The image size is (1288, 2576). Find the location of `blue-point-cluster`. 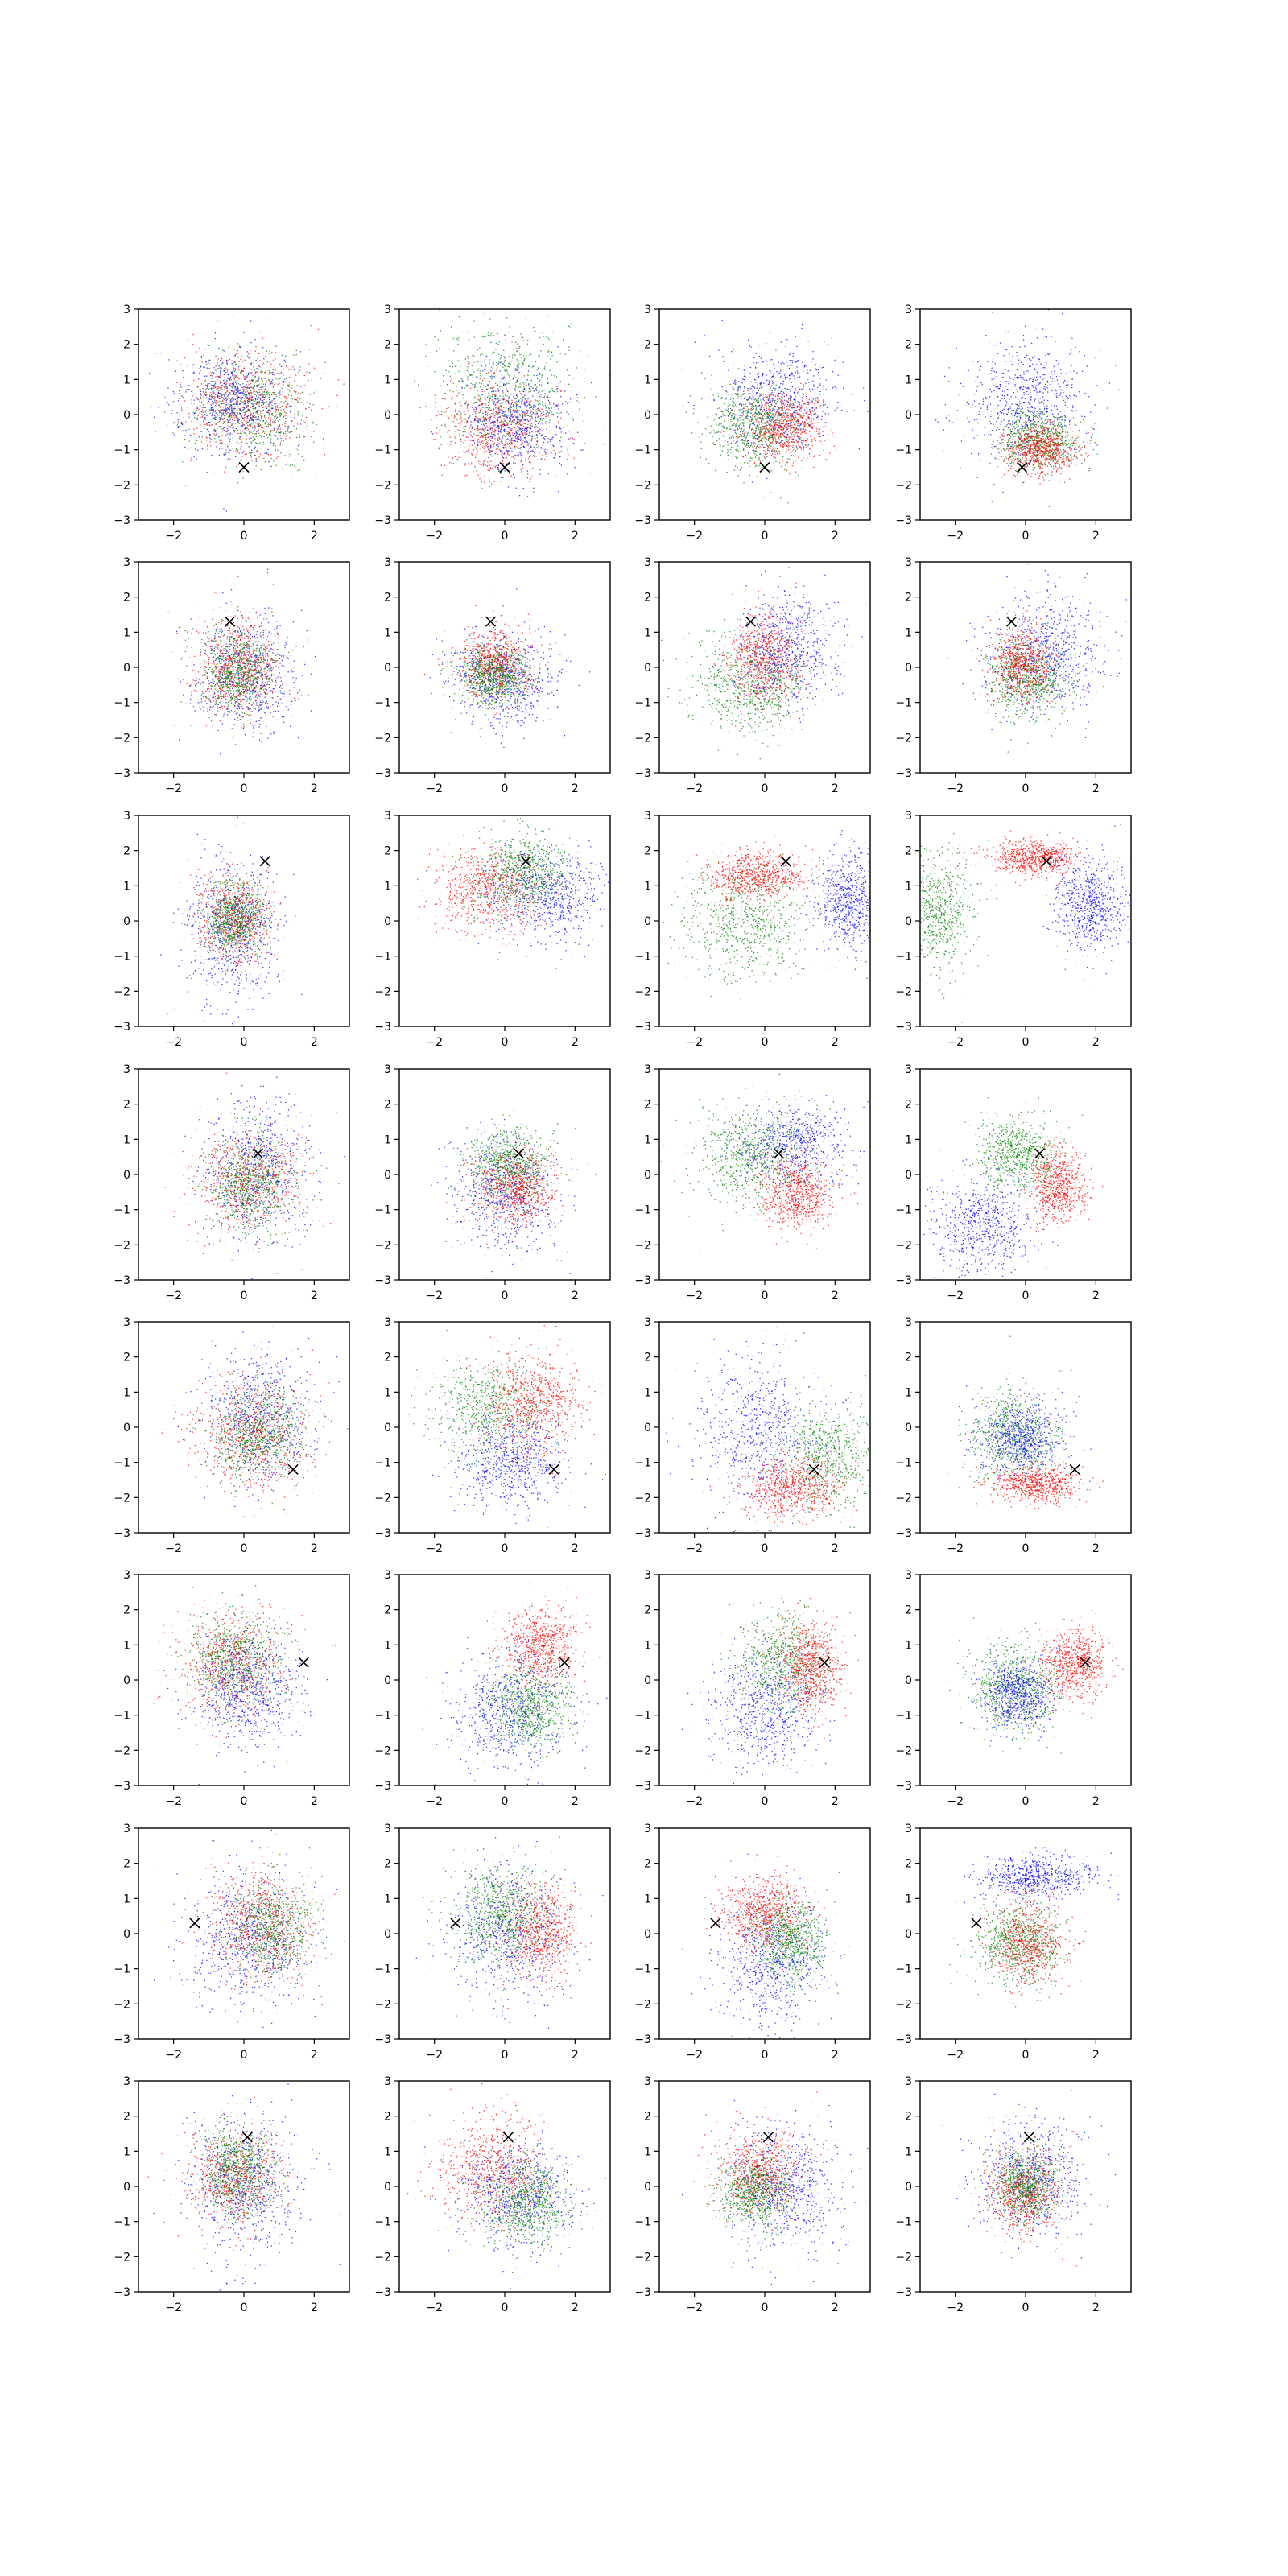

blue-point-cluster is located at coordinates (511, 419).